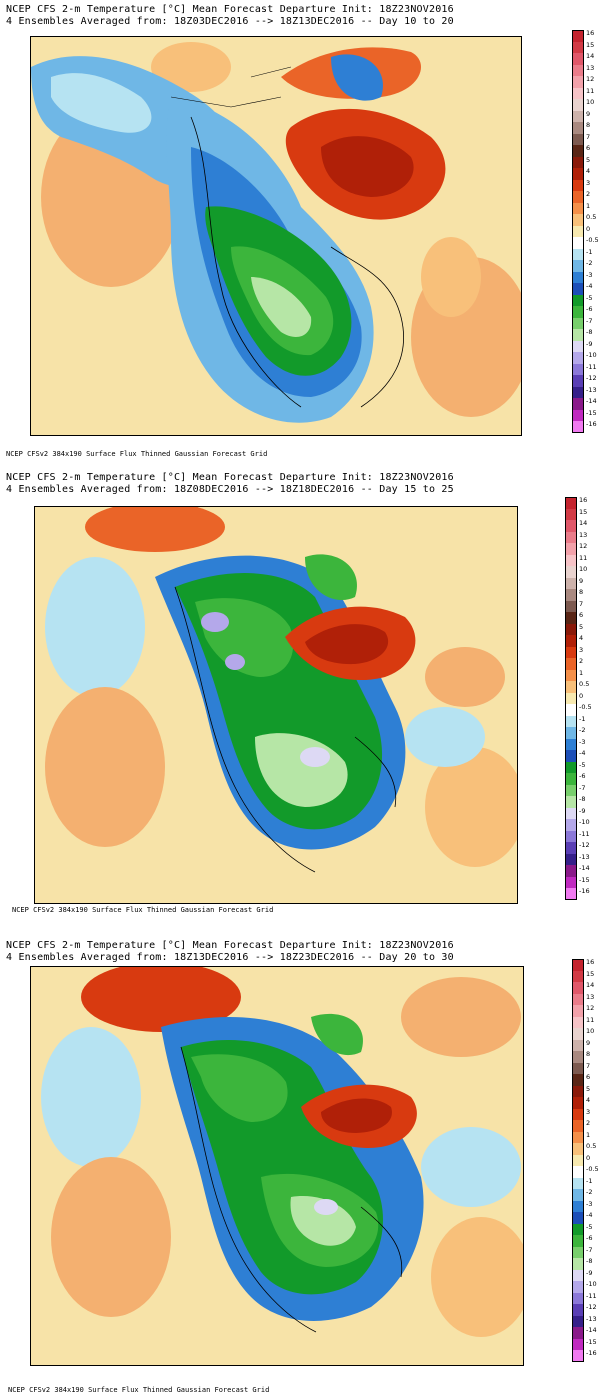 The width and height of the screenshot is (616, 1398). Describe the element at coordinates (590, 93) in the screenshot. I see `colorbar-level: 11` at that location.